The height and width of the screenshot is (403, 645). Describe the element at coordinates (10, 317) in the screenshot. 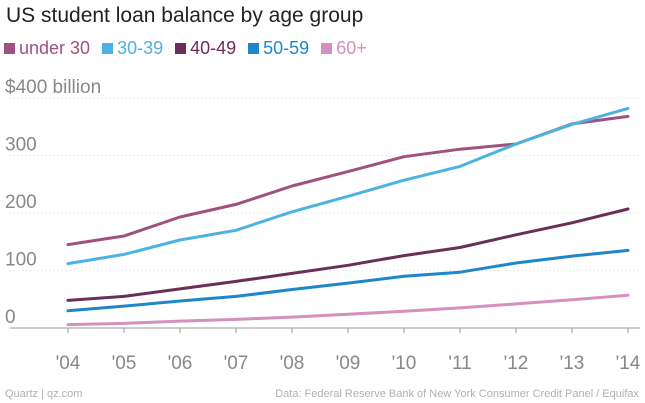

I see `y-tick-label: 0` at that location.